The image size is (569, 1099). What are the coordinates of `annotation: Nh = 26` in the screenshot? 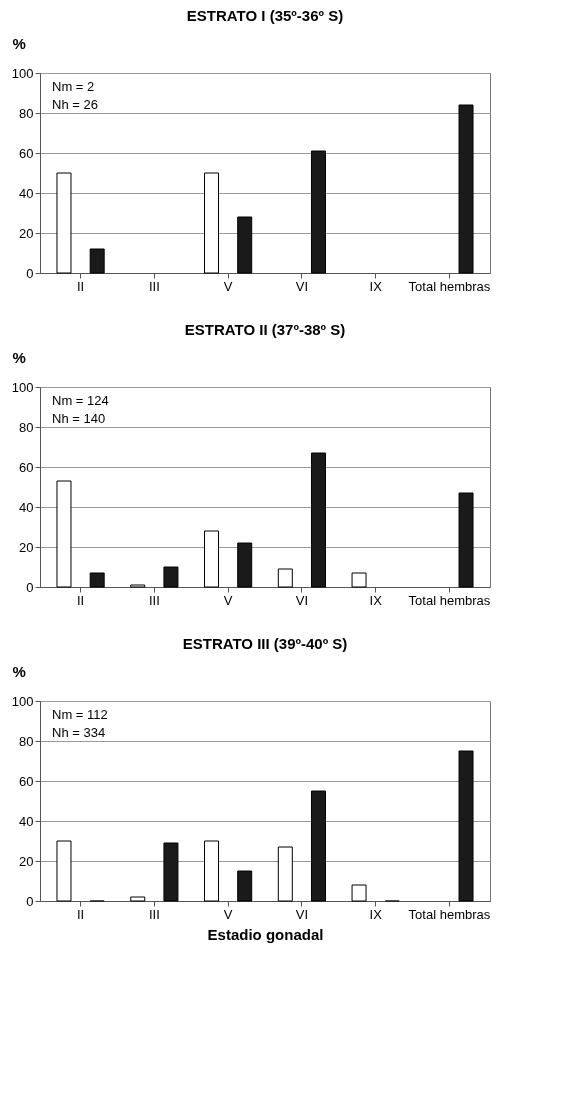 It's located at (75, 104).